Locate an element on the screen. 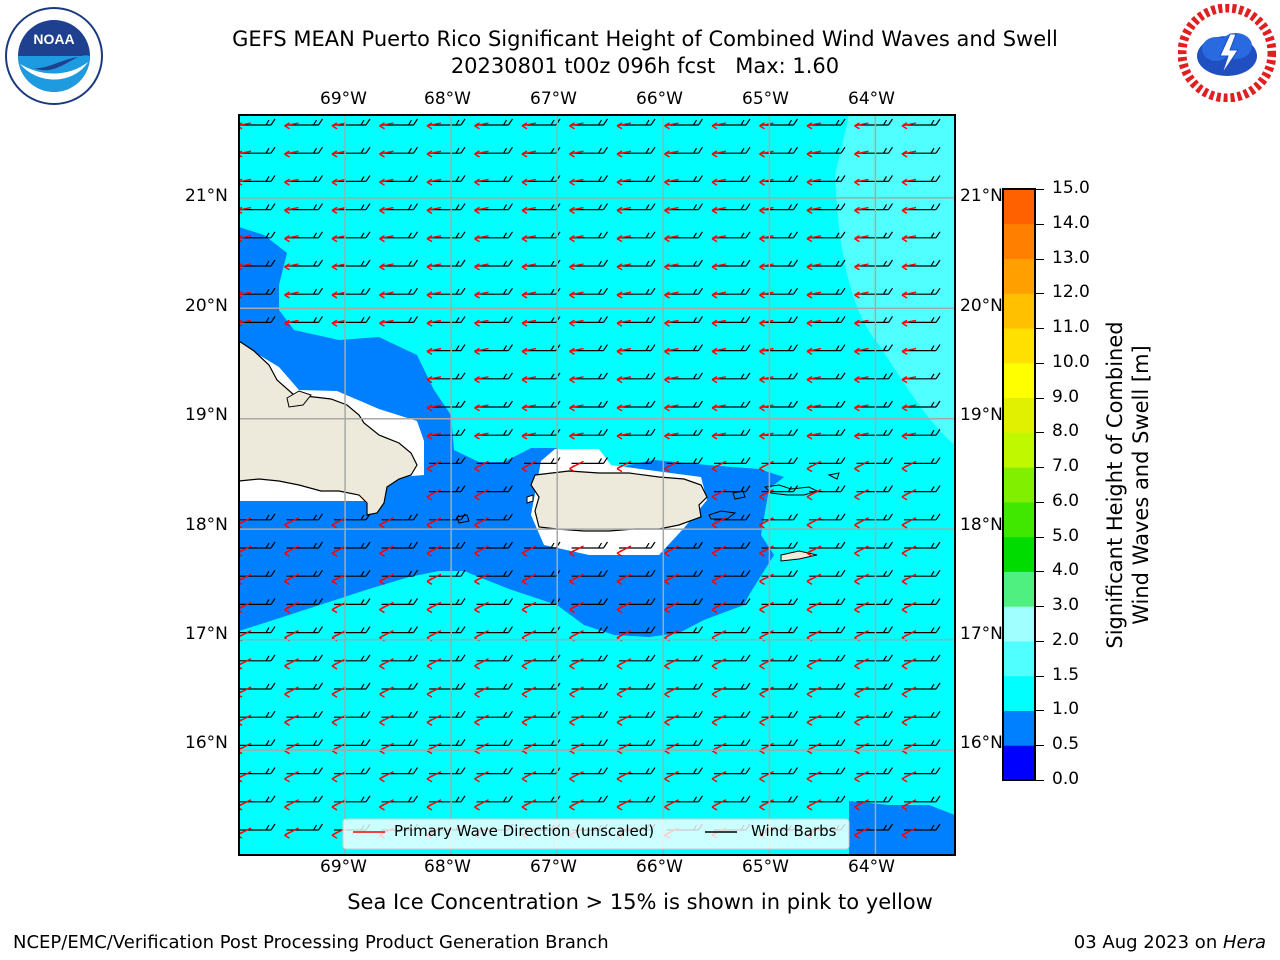  lat-label-left: 20°N is located at coordinates (206, 306).